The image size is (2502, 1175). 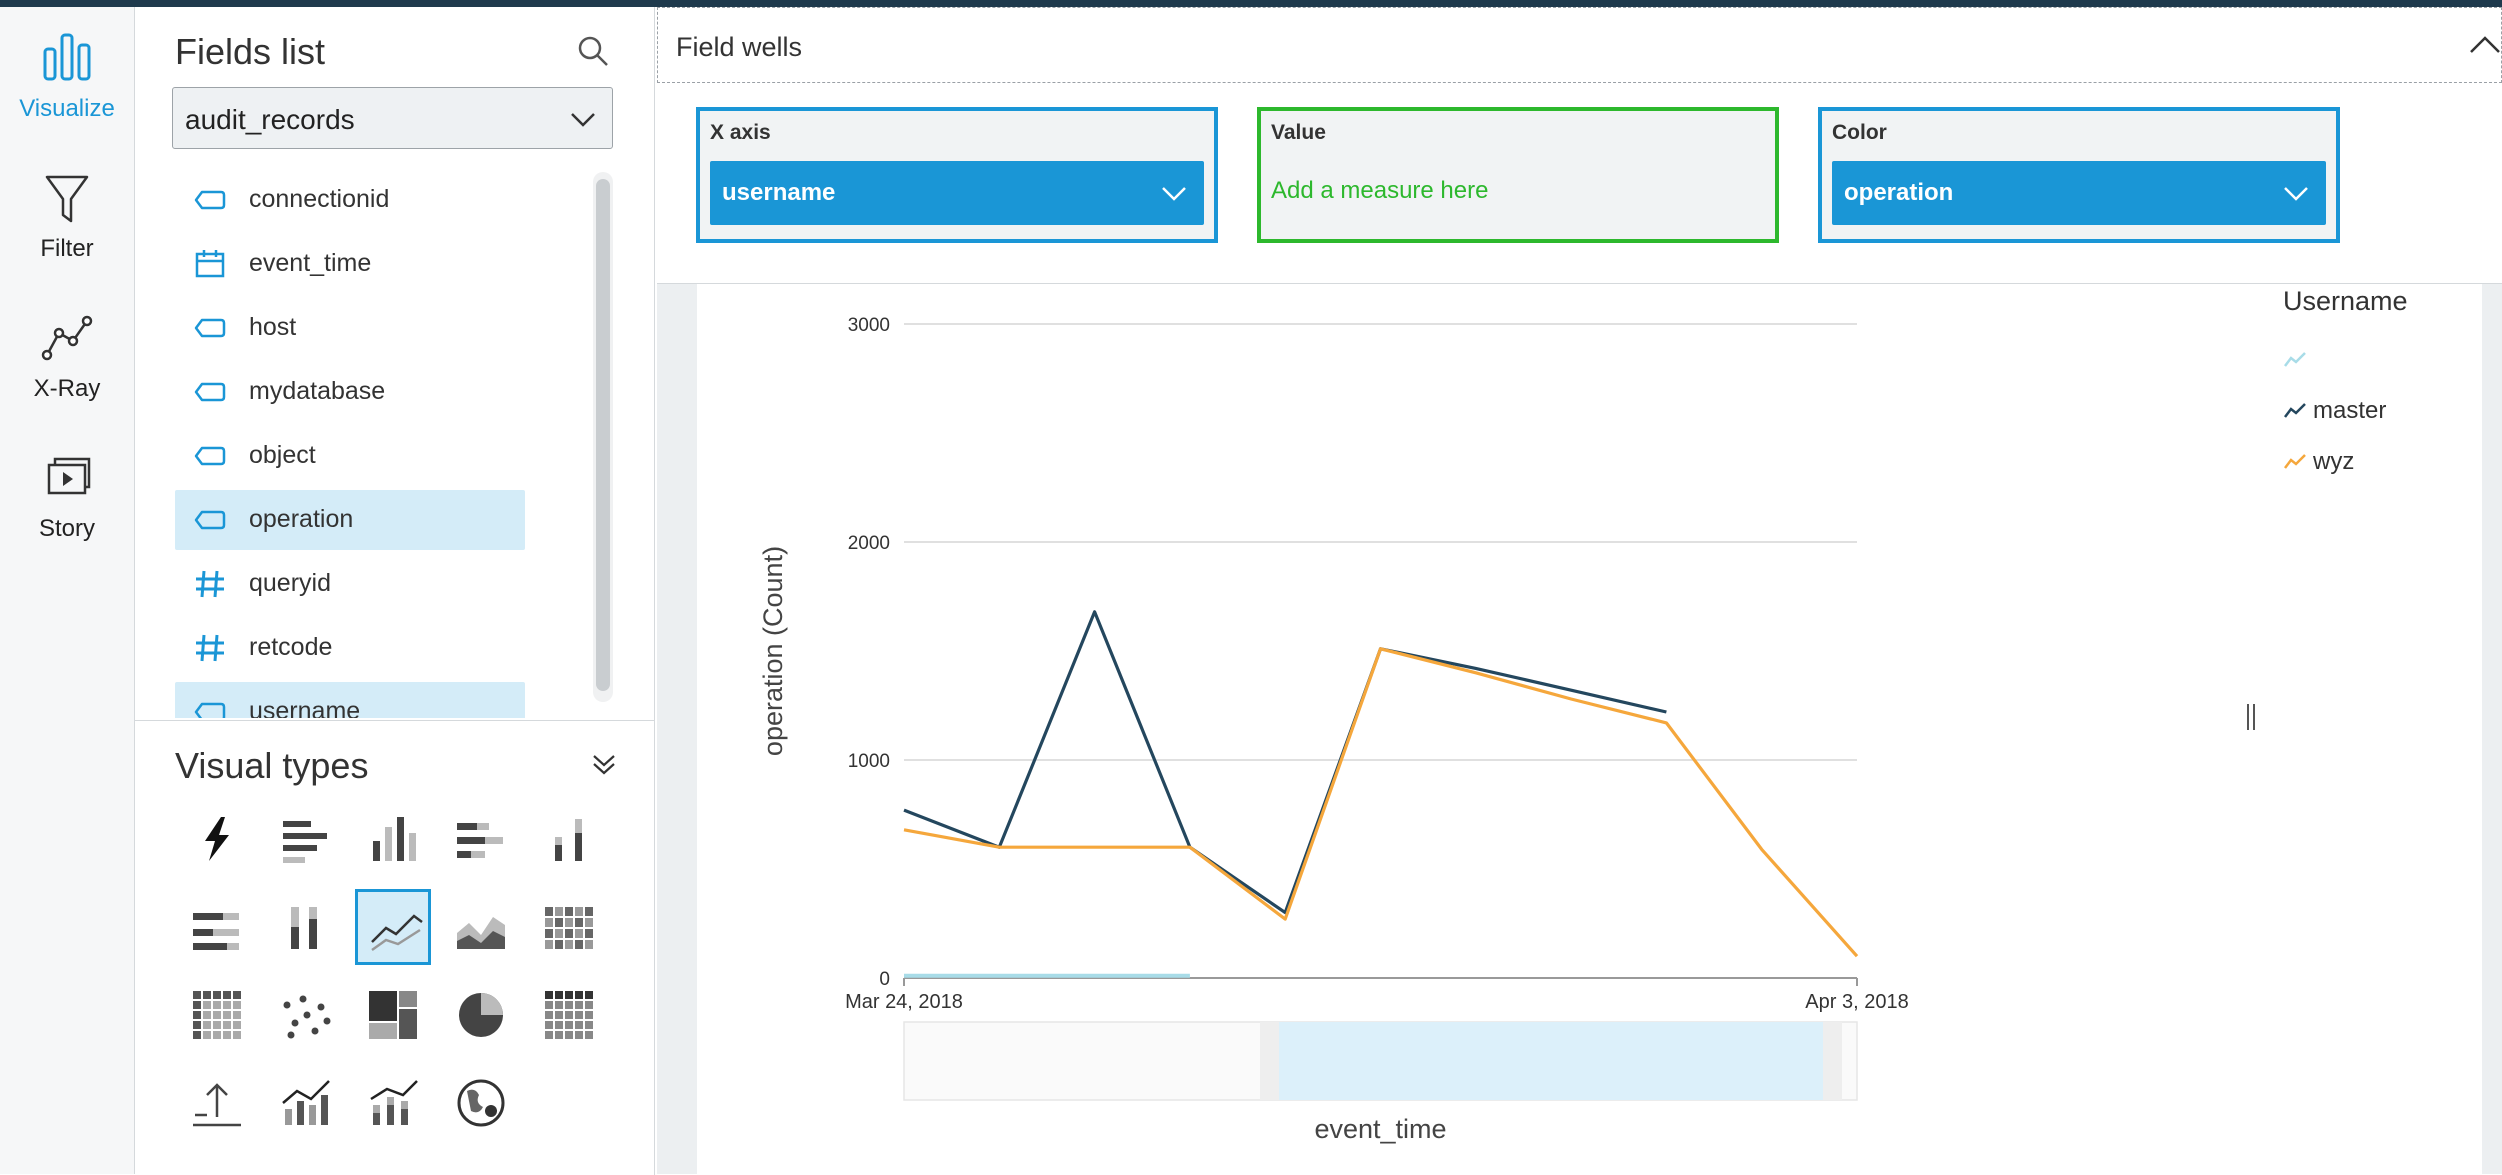 I want to click on combo-stacked-line-icon, so click(x=394, y=1102).